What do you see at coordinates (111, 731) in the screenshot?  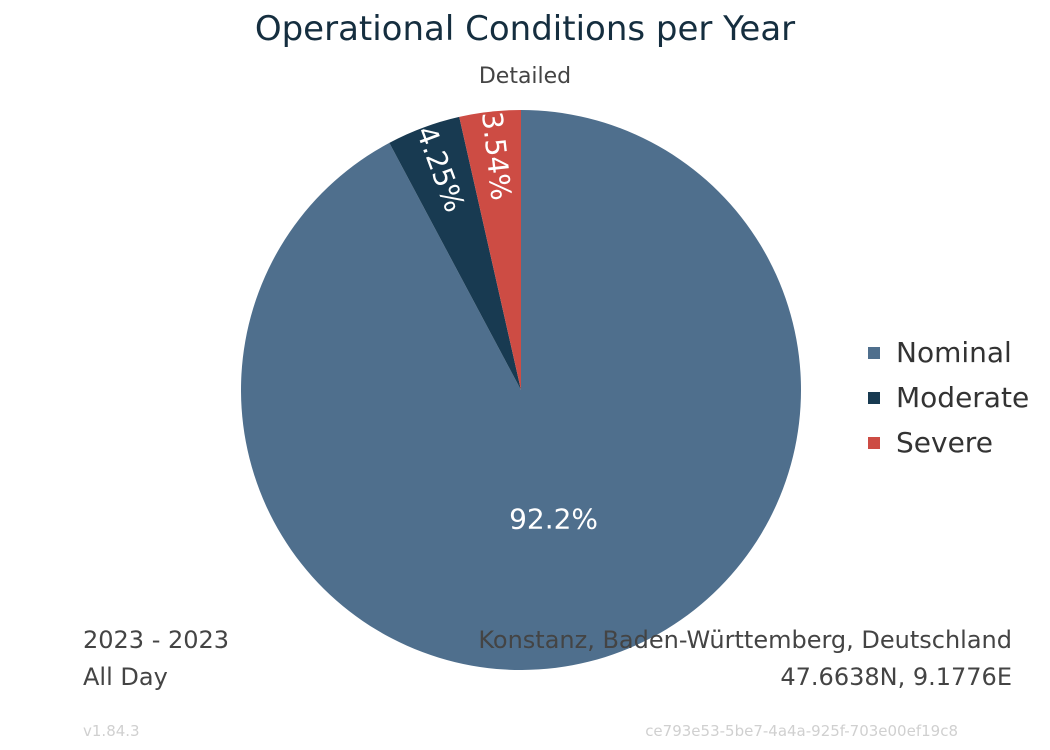 I see `version-label: v1.84.3` at bounding box center [111, 731].